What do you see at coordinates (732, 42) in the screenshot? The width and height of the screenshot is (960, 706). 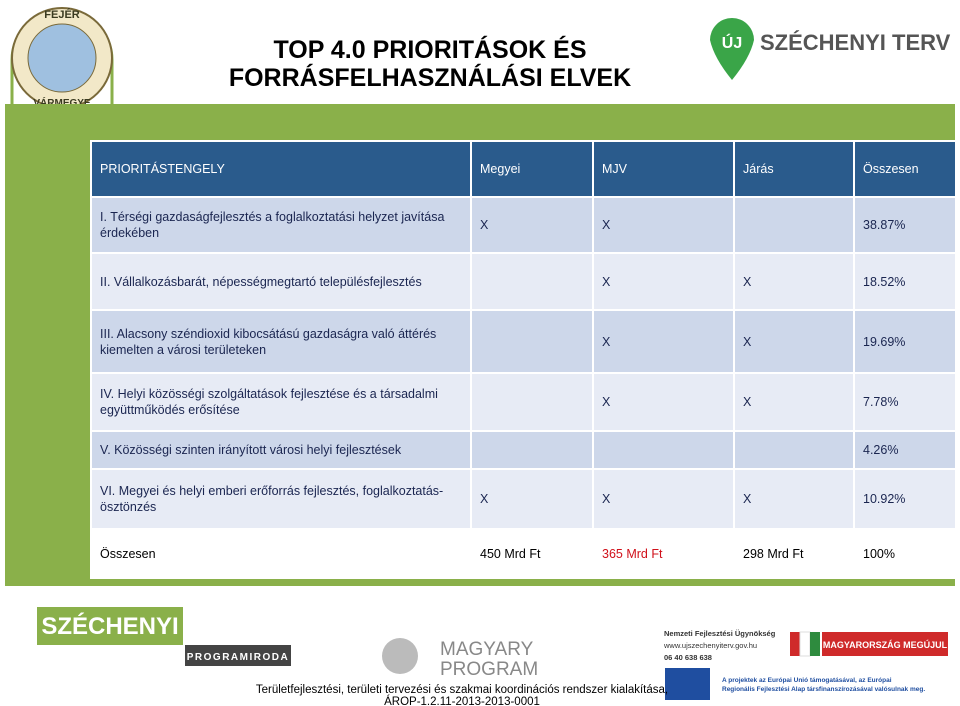 I see `logo-badge: ÚJ` at bounding box center [732, 42].